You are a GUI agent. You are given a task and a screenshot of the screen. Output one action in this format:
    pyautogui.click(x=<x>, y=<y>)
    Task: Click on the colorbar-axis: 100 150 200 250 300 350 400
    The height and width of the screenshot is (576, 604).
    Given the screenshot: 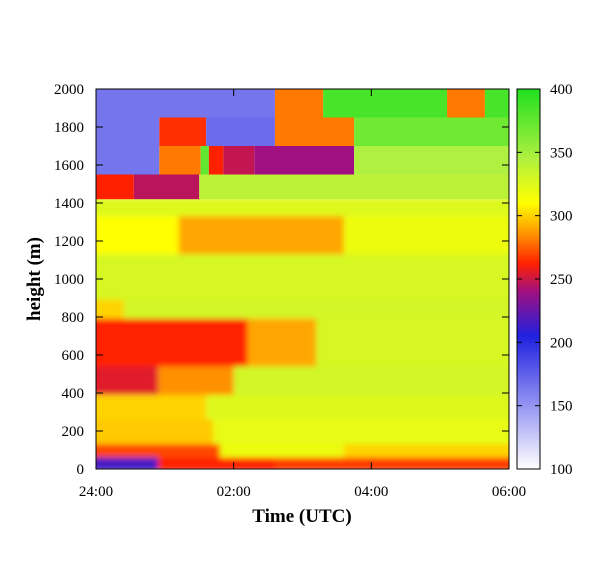 What is the action you would take?
    pyautogui.click(x=545, y=280)
    